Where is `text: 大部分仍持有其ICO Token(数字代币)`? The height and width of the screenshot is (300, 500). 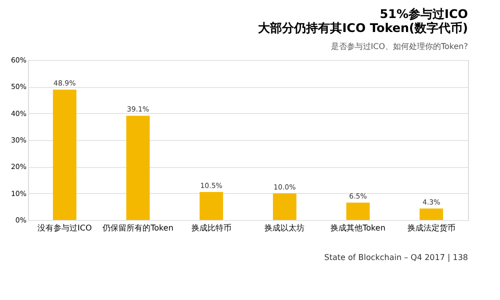
text: 大部分仍持有其ICO Token(数字代币) is located at coordinates (363, 28).